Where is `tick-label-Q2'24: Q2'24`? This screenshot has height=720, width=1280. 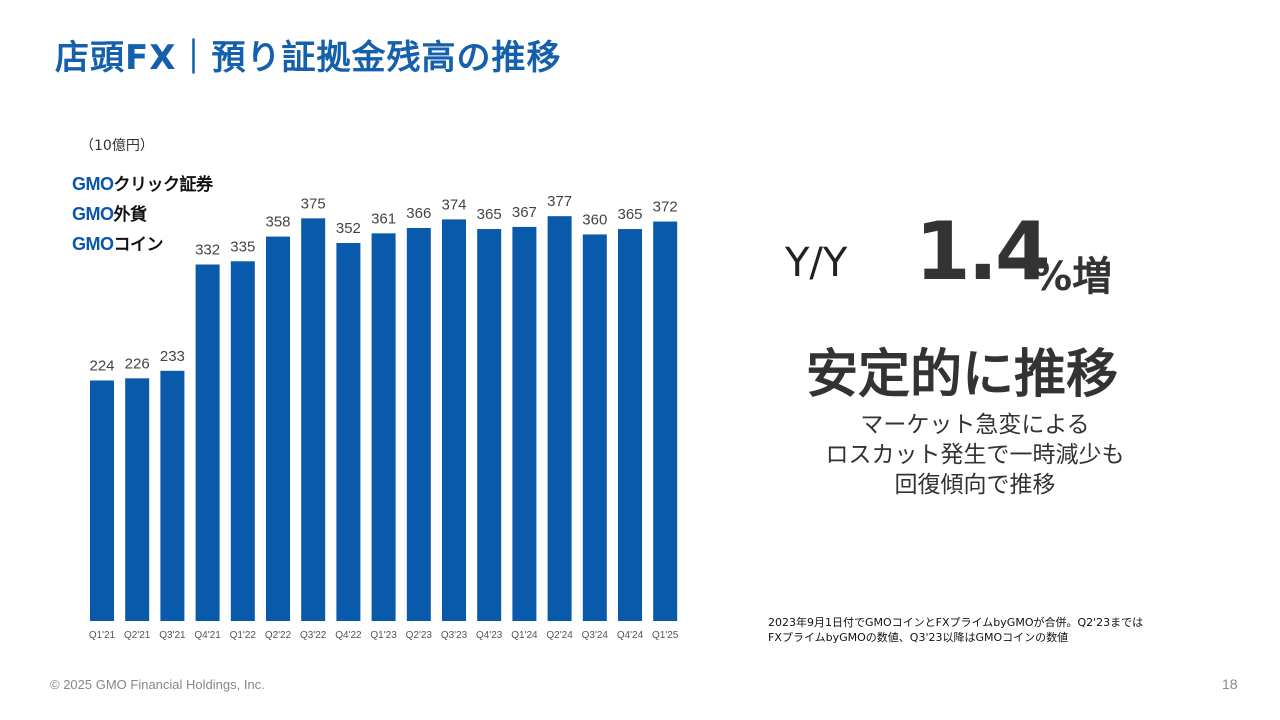
tick-label-Q2'24: Q2'24 is located at coordinates (559, 635).